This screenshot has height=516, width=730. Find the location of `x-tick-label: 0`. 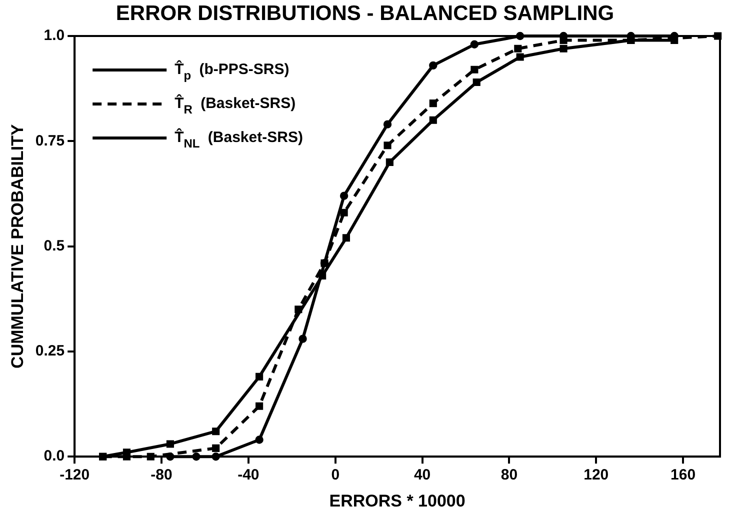

x-tick-label: 0 is located at coordinates (335, 475).